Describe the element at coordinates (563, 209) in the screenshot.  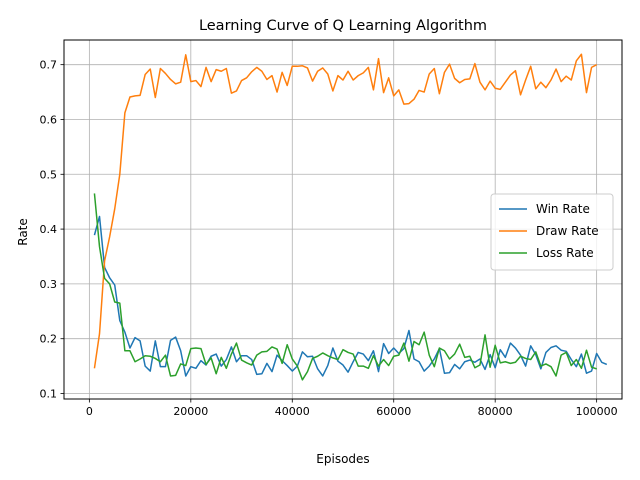
I see `legend-label-win-rate: Win Rate` at that location.